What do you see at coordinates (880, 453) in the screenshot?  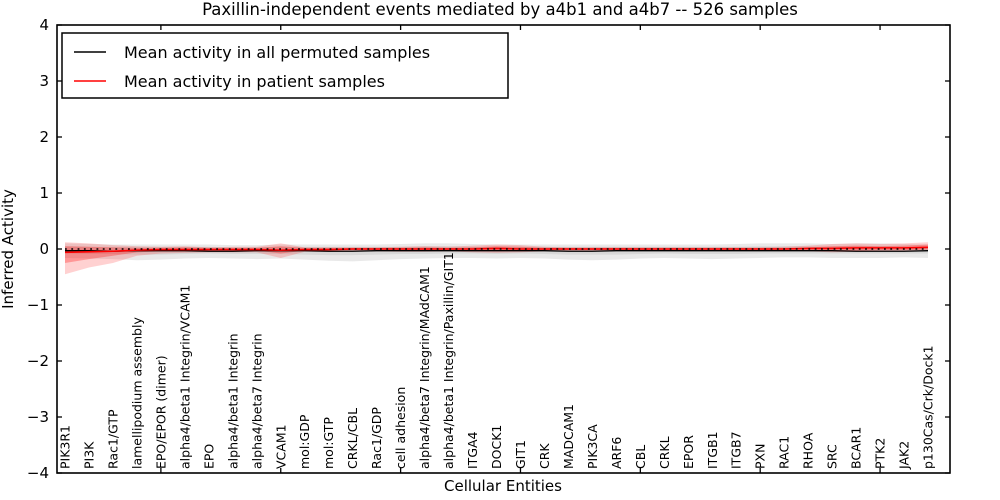 I see `x-category-label: PTK2` at bounding box center [880, 453].